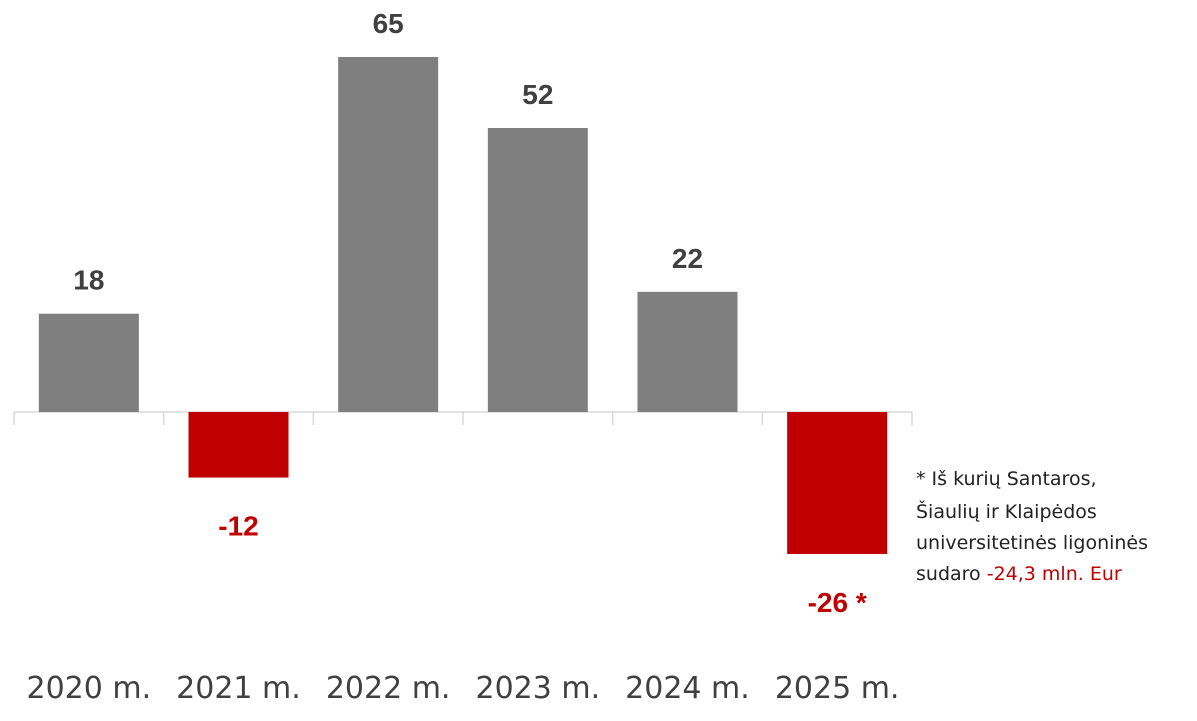  Describe the element at coordinates (538, 688) in the screenshot. I see `x-tick-label: 2023 m.` at that location.